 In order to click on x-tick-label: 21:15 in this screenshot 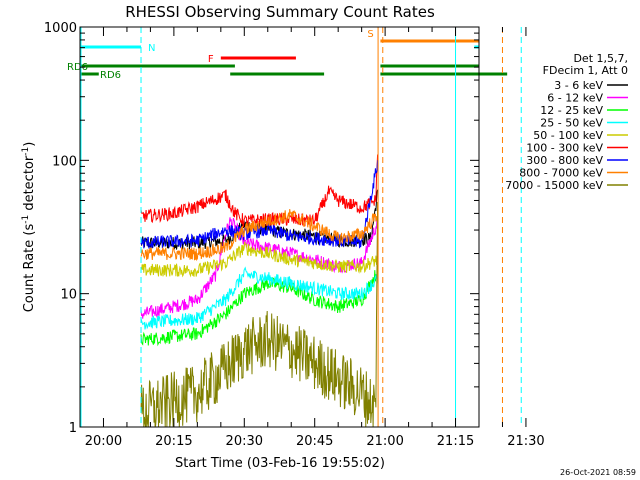, I will do `click(455, 441)`.